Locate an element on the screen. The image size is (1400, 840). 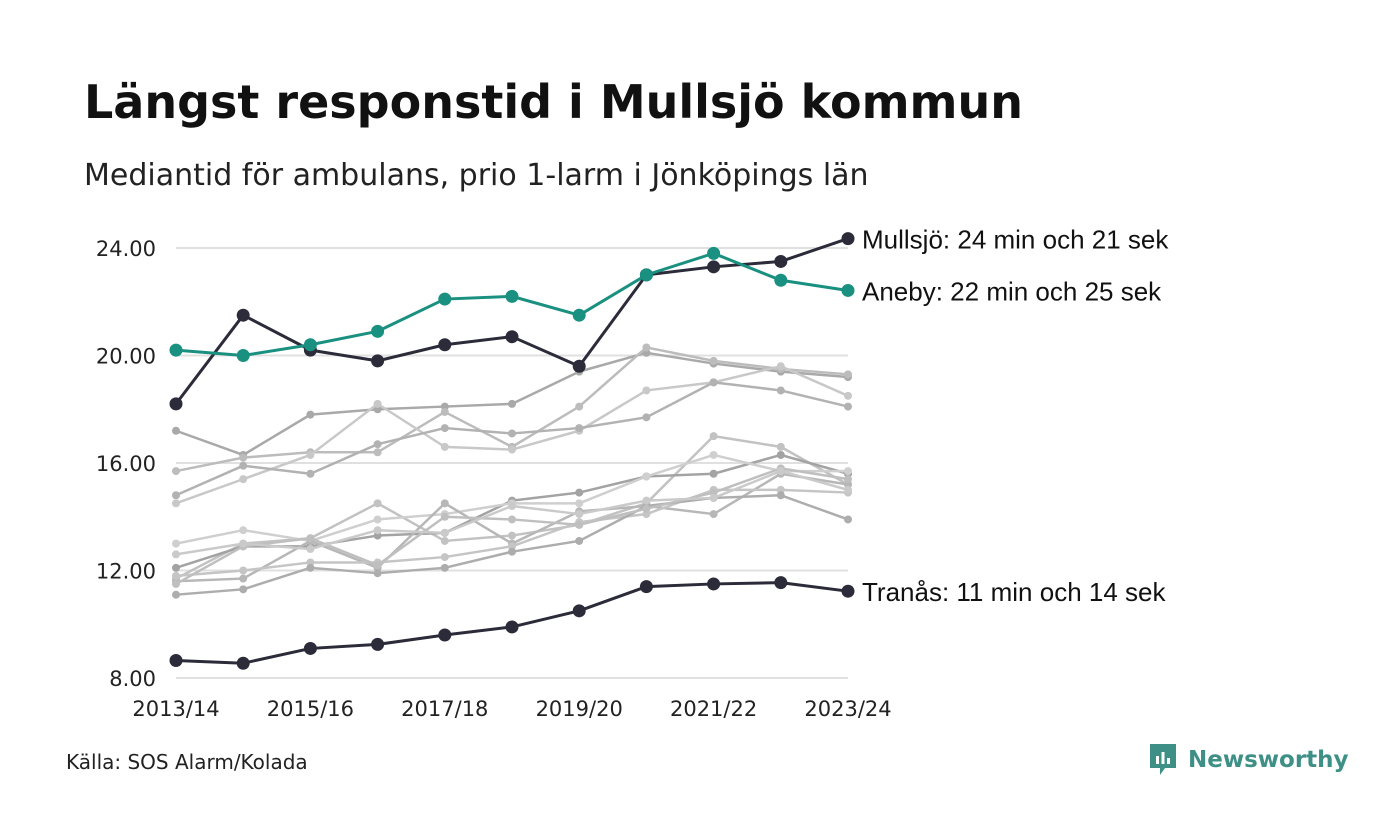
series-tranas is located at coordinates (512, 623).